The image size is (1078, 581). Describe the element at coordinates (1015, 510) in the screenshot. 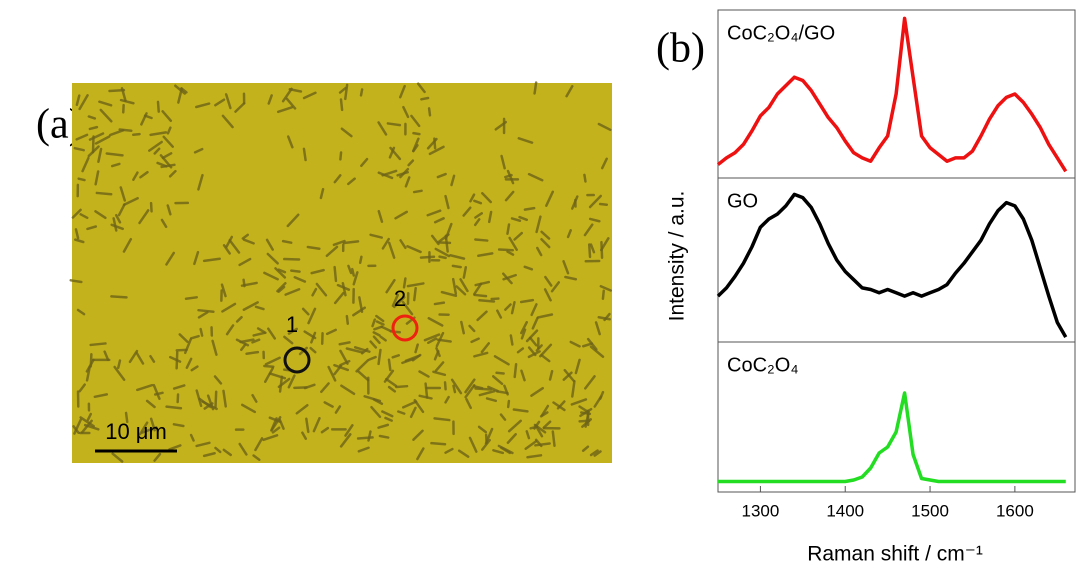

I see `x-tick-label: 1600` at that location.